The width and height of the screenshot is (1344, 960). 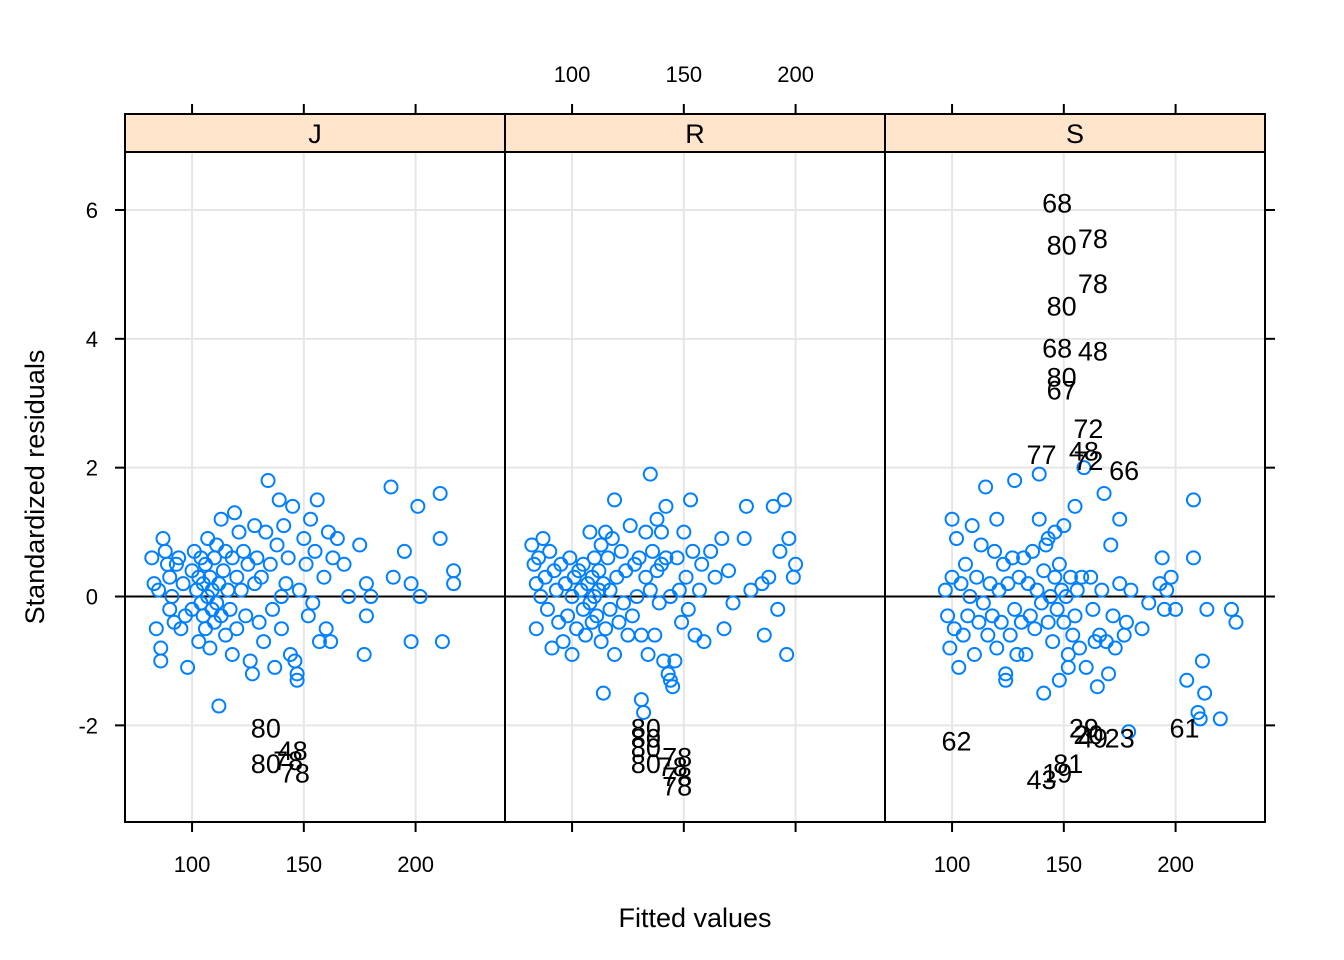 What do you see at coordinates (1093, 239) in the screenshot?
I see `outlier-label: 78` at bounding box center [1093, 239].